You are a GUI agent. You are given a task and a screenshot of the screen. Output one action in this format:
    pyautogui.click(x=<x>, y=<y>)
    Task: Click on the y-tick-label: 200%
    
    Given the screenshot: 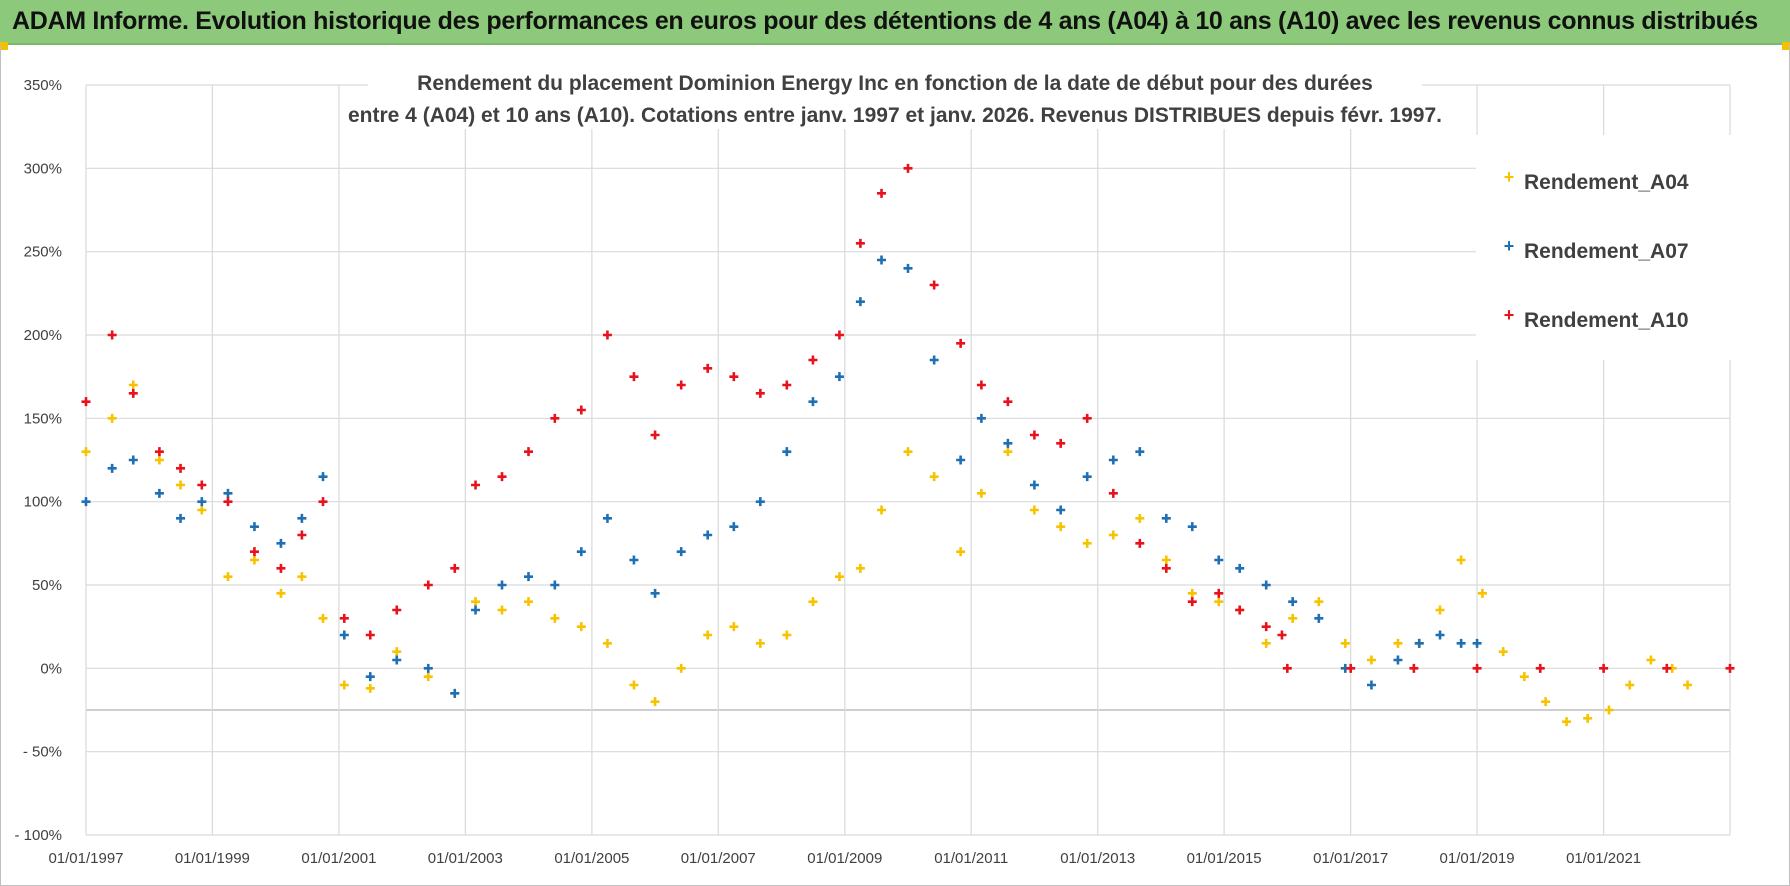 What is the action you would take?
    pyautogui.click(x=43, y=335)
    